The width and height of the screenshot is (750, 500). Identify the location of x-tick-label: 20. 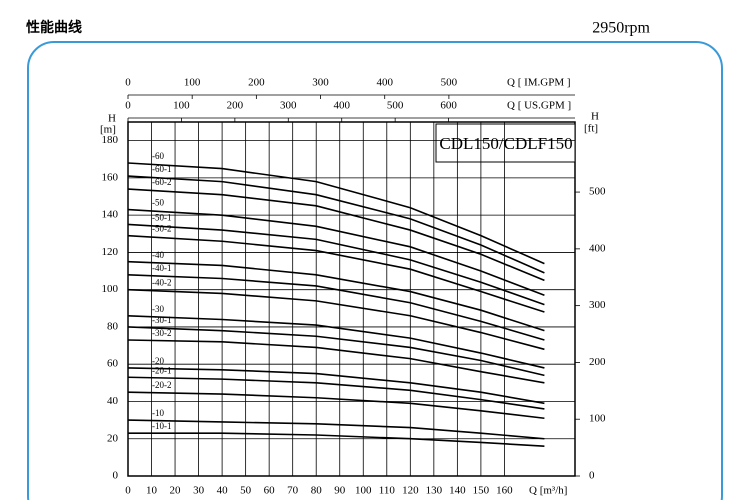
(176, 491).